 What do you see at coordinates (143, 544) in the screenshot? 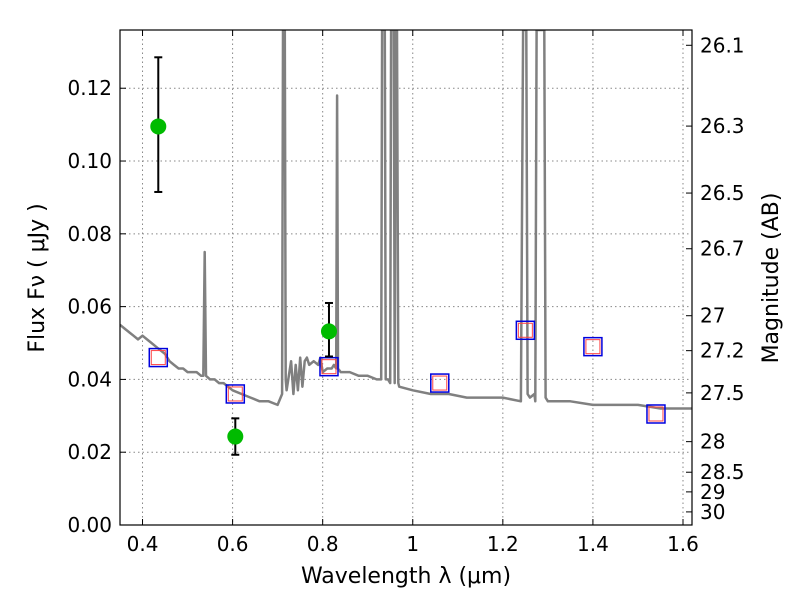
I see `x-tick-label: 0.4` at bounding box center [143, 544].